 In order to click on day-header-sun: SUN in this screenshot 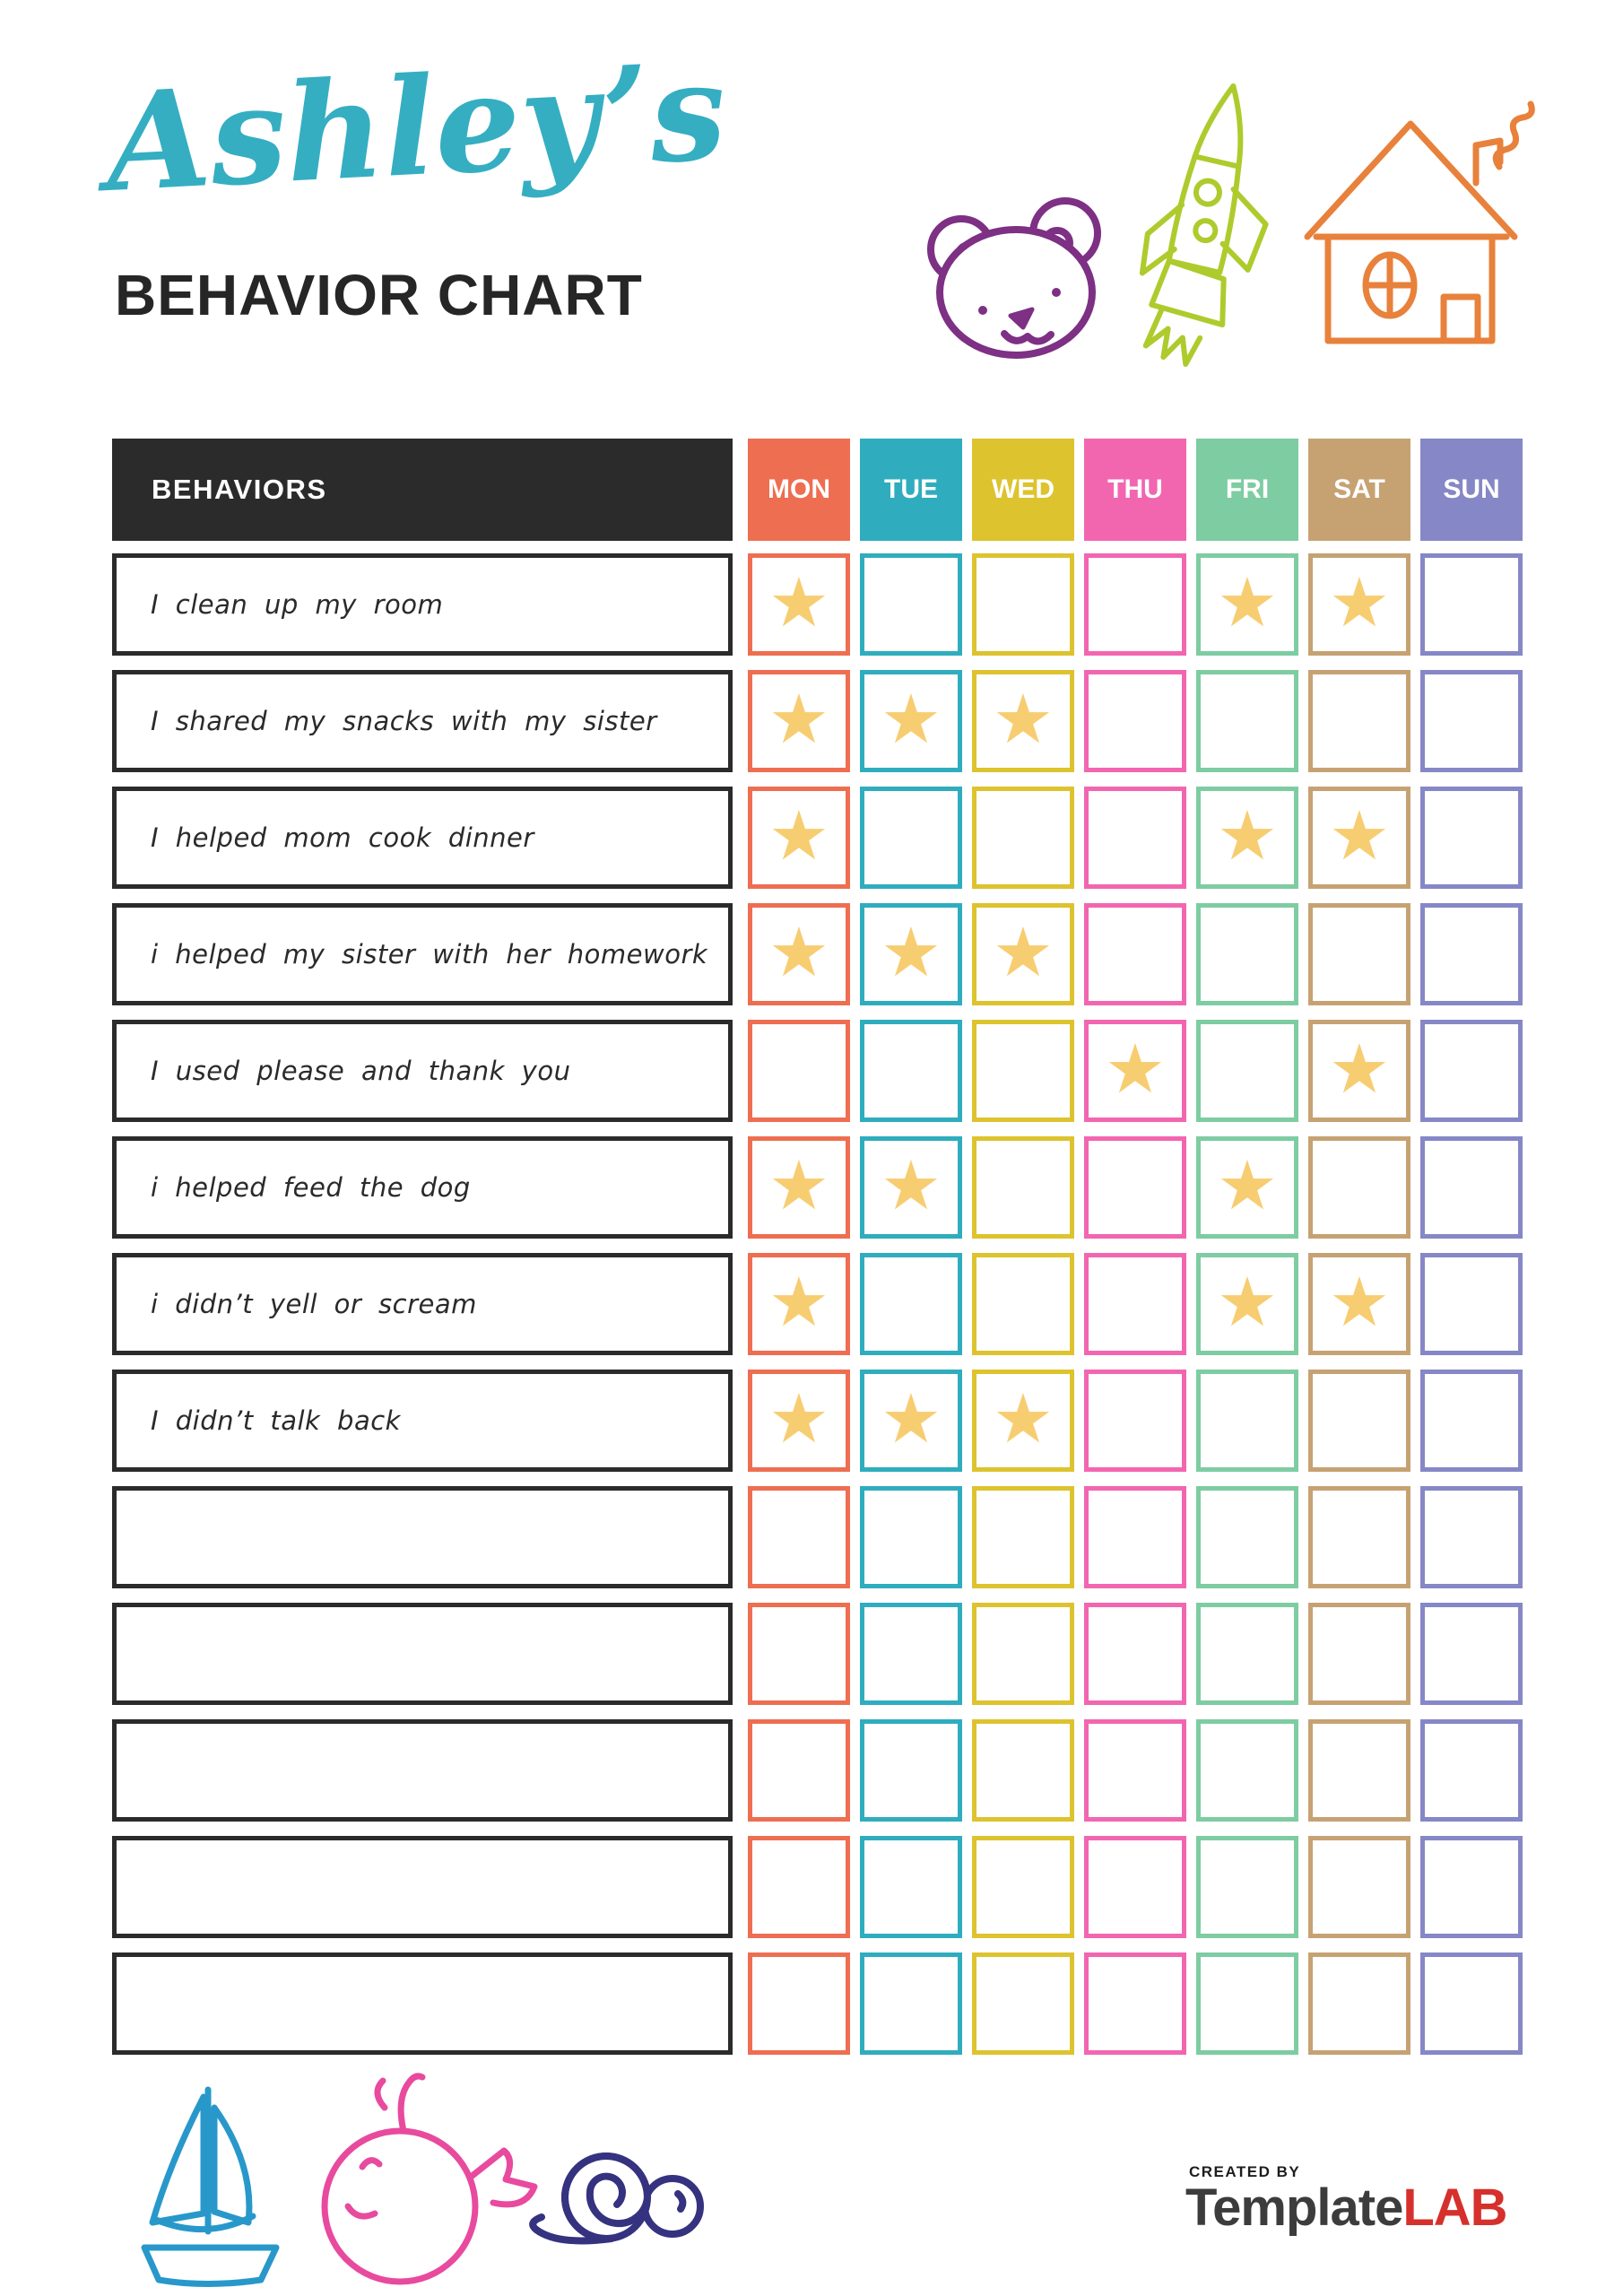, I will do `click(1471, 490)`.